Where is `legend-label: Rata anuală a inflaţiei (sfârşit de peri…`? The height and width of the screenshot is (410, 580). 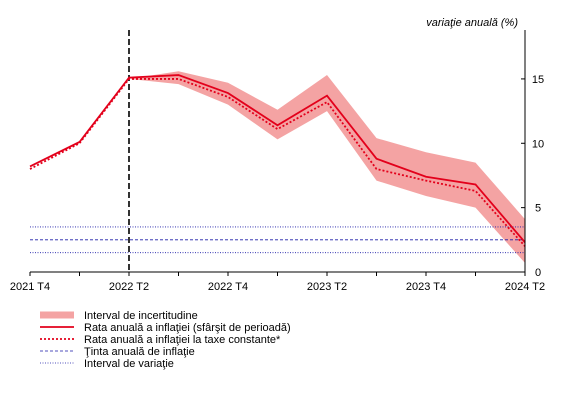 legend-label: Rata anuală a inflaţiei (sfârşit de peri… is located at coordinates (187, 328).